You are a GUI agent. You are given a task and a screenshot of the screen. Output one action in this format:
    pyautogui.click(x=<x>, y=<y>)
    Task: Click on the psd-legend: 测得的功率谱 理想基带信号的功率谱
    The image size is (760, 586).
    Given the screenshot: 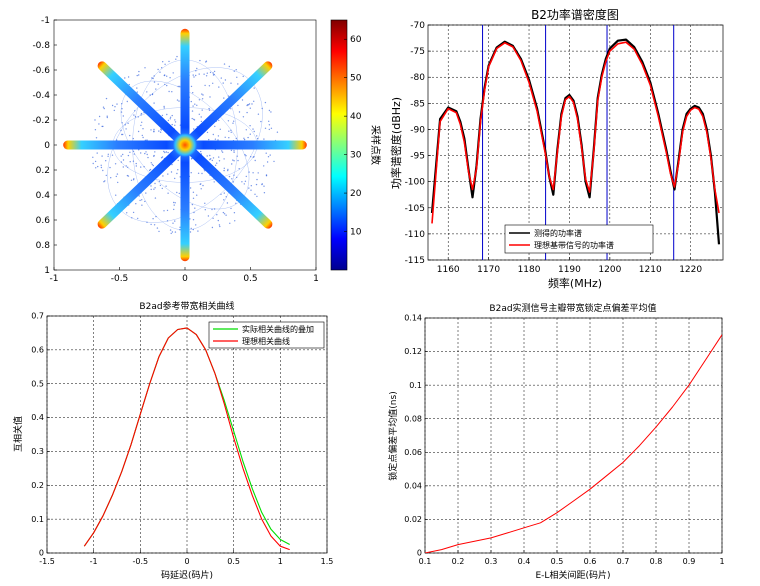 What is the action you would take?
    pyautogui.click(x=579, y=239)
    